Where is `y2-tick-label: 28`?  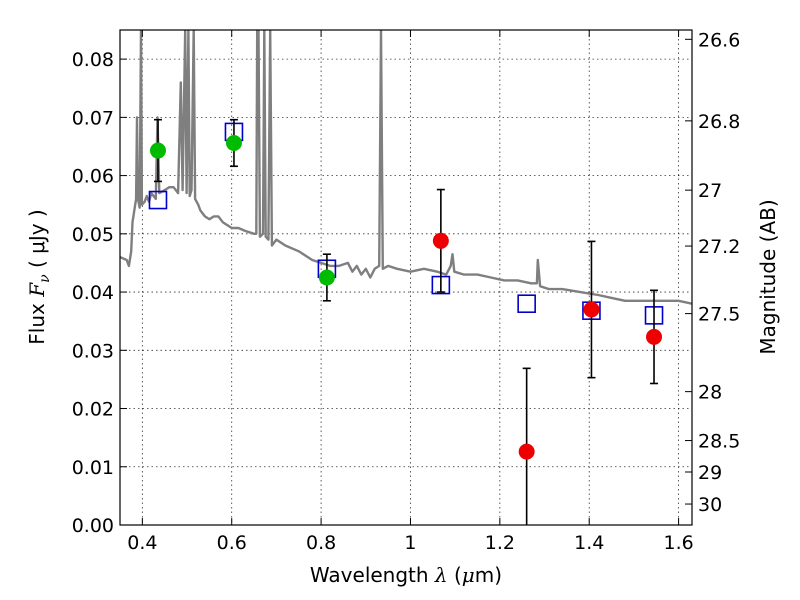
y2-tick-label: 28 is located at coordinates (710, 393).